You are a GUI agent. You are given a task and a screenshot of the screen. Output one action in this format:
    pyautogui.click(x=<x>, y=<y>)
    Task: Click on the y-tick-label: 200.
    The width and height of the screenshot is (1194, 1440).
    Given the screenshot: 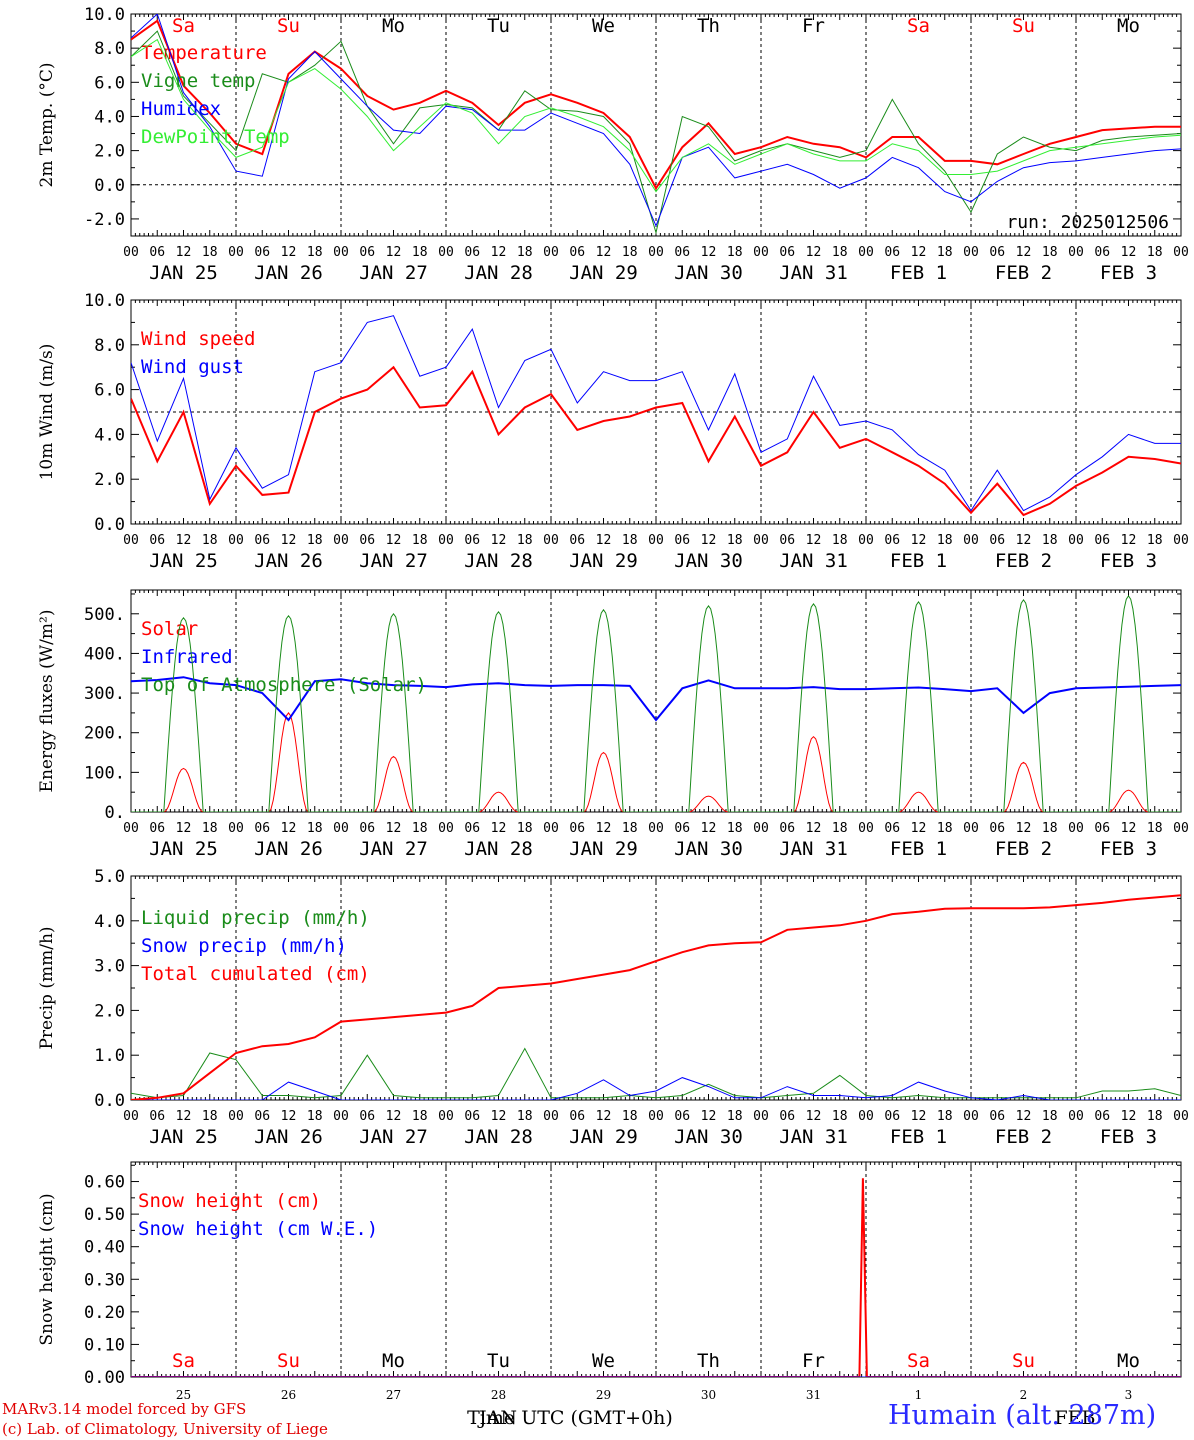 What is the action you would take?
    pyautogui.click(x=104, y=734)
    